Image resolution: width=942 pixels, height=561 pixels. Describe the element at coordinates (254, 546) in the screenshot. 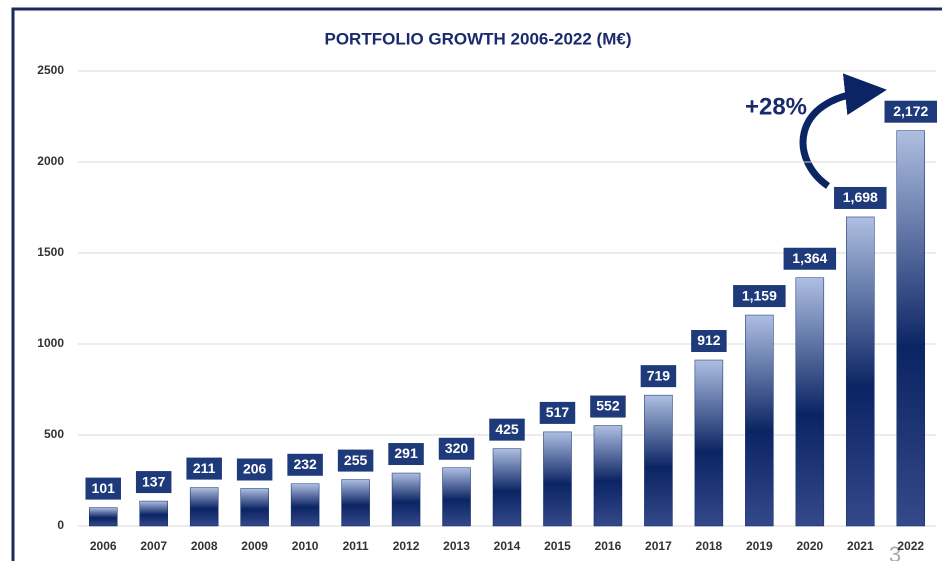

I see `x-tick-label: 2009` at that location.